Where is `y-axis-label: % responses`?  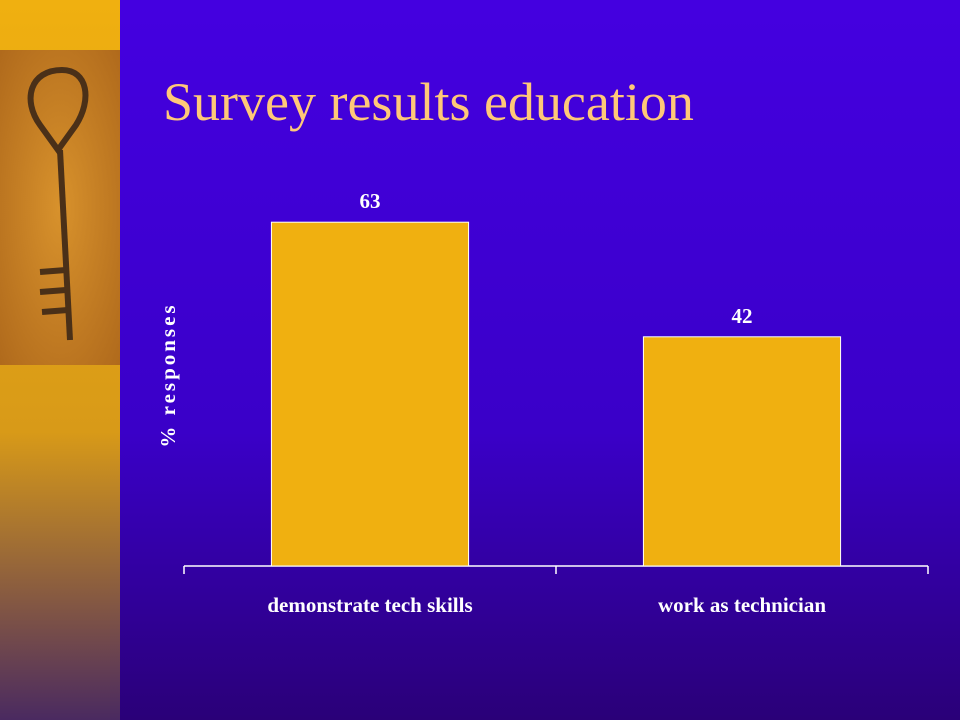 y-axis-label: % responses is located at coordinates (168, 374).